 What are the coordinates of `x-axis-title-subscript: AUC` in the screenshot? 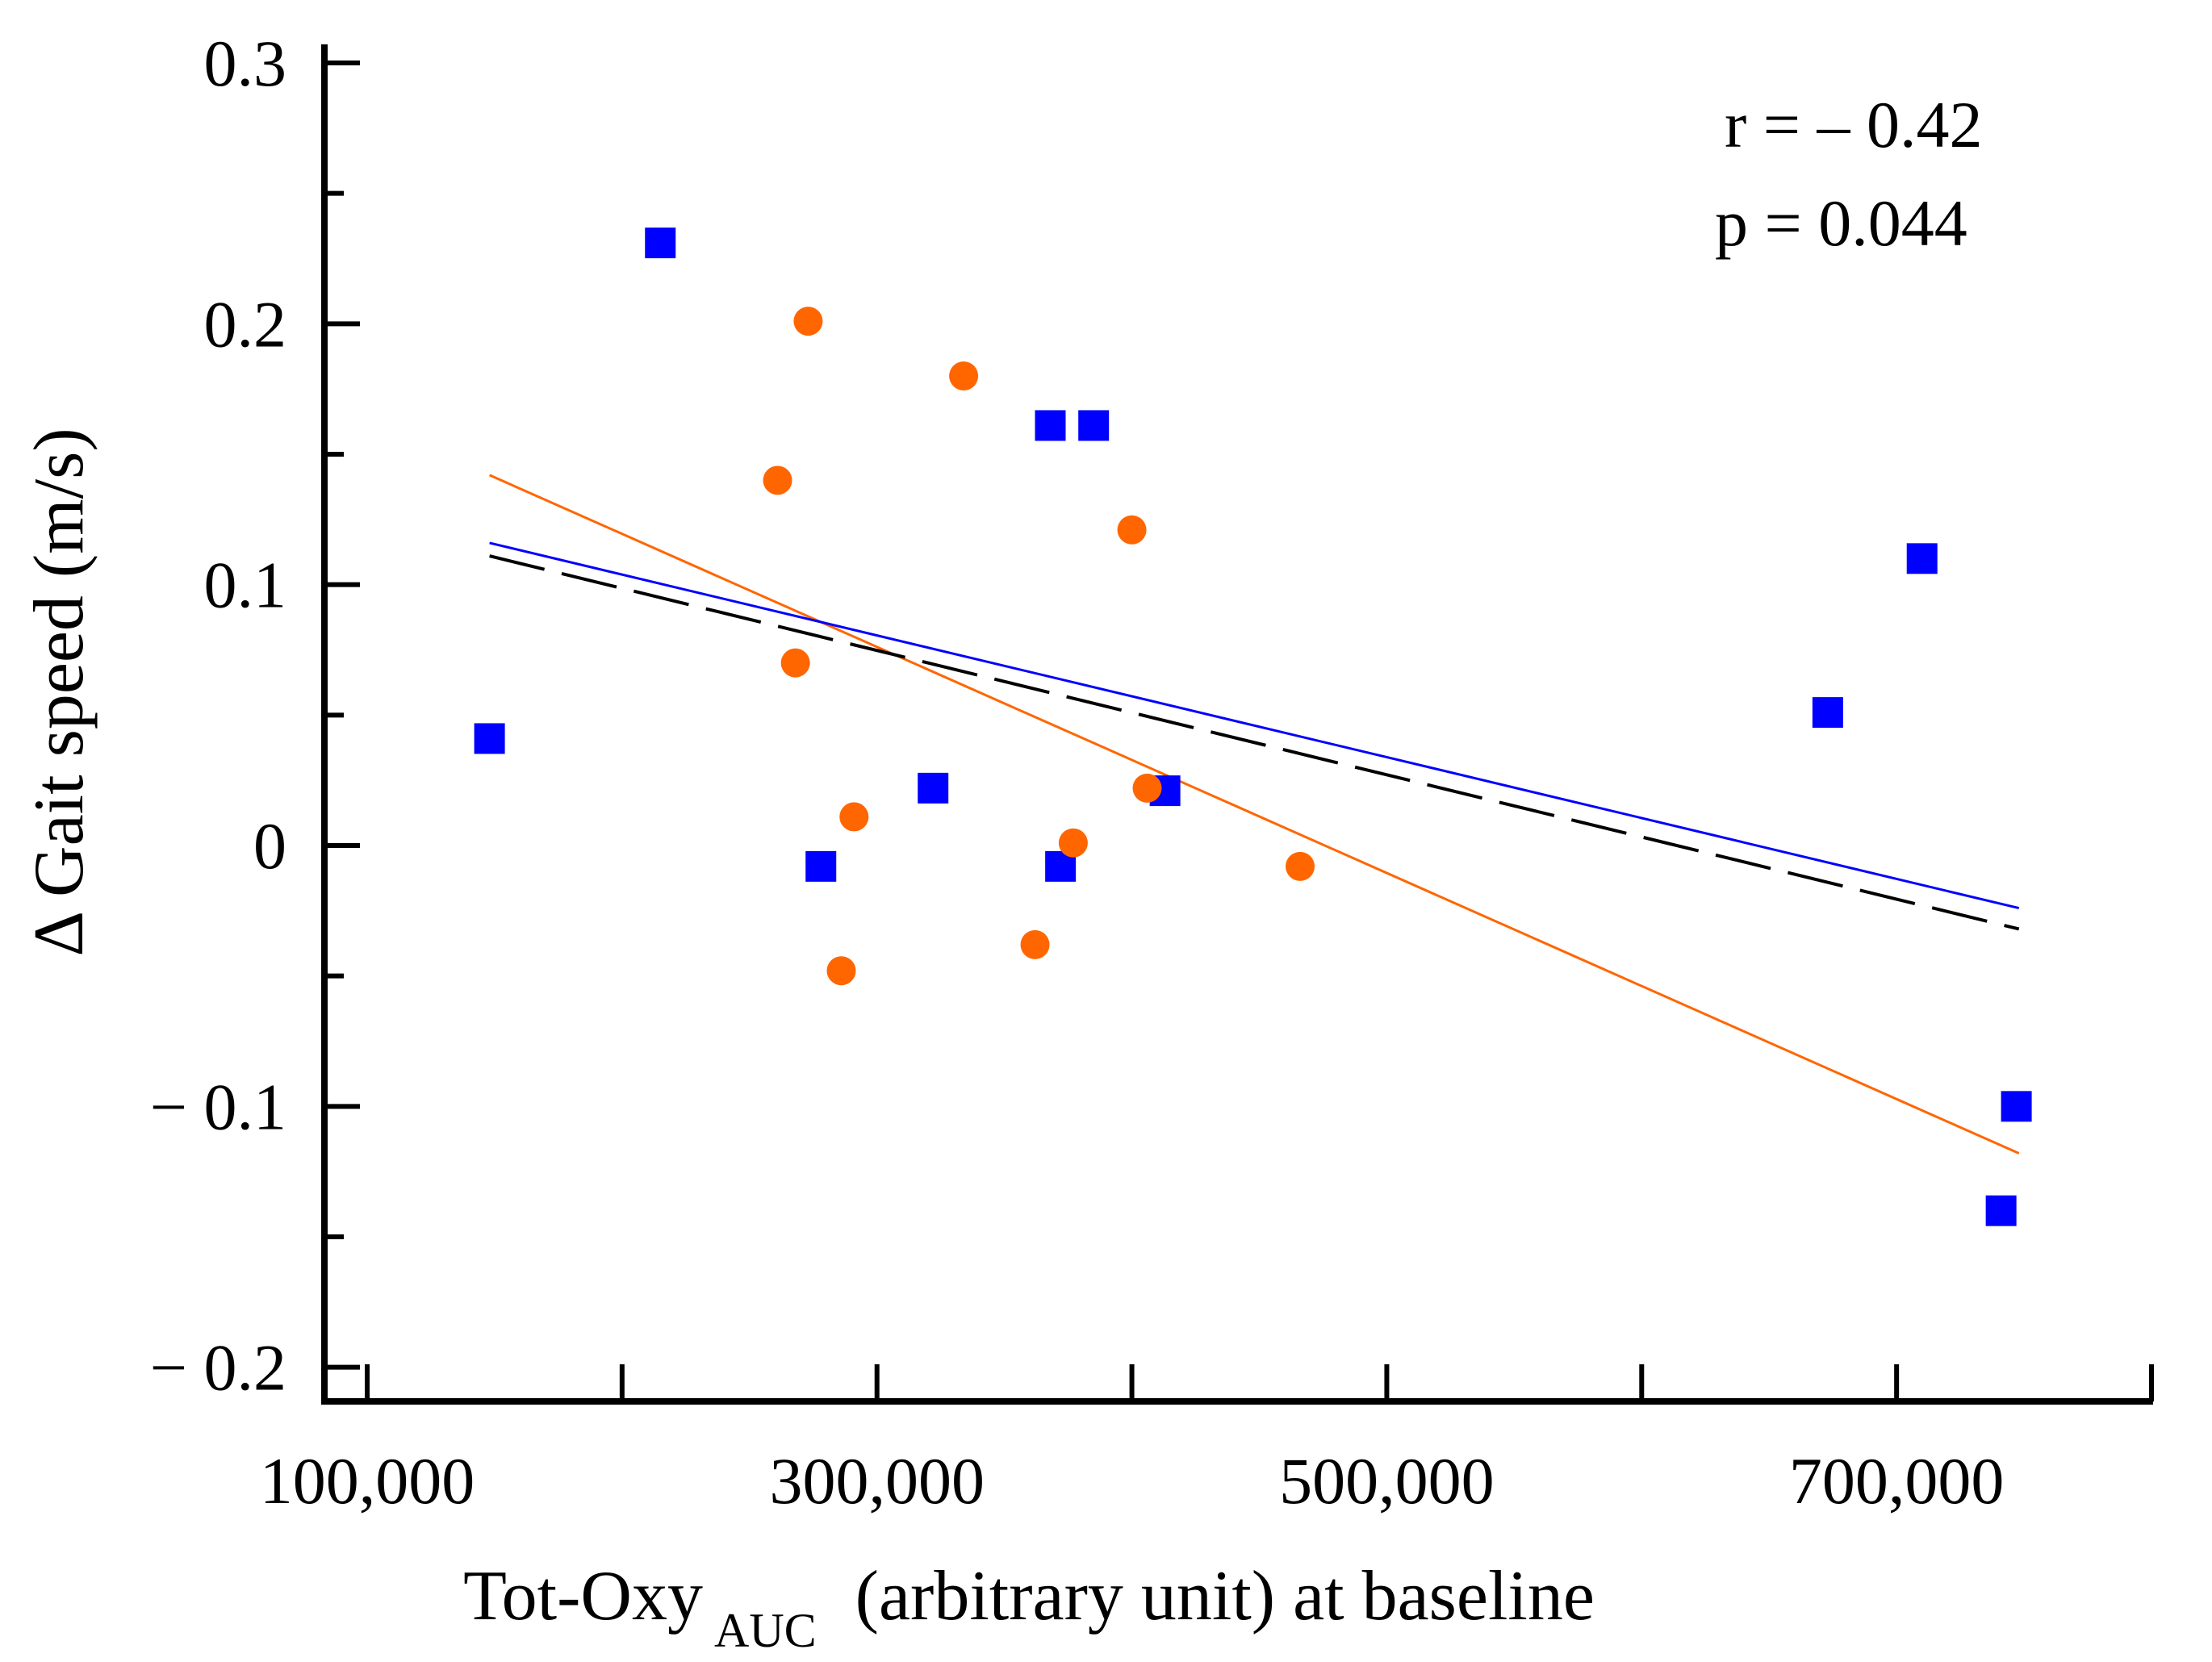 It's located at (765, 1630).